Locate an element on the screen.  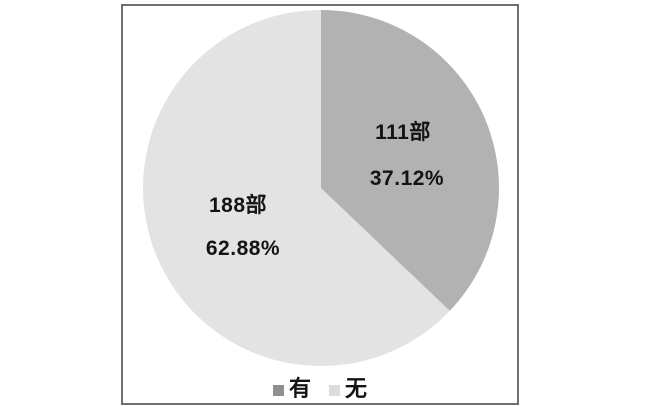
slice-percent-label-light: 62.88% is located at coordinates (243, 248).